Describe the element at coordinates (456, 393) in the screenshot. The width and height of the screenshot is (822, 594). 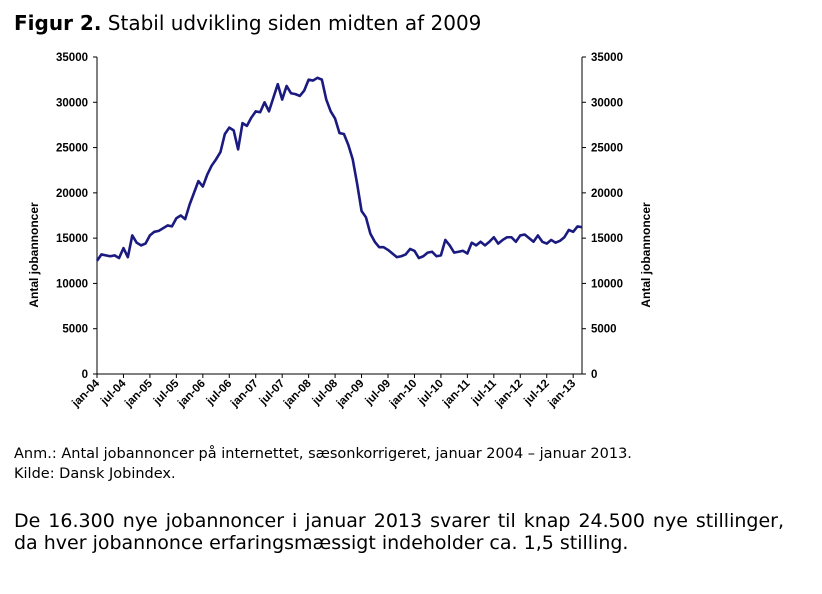
I see `x-tick-label: jan-11` at that location.